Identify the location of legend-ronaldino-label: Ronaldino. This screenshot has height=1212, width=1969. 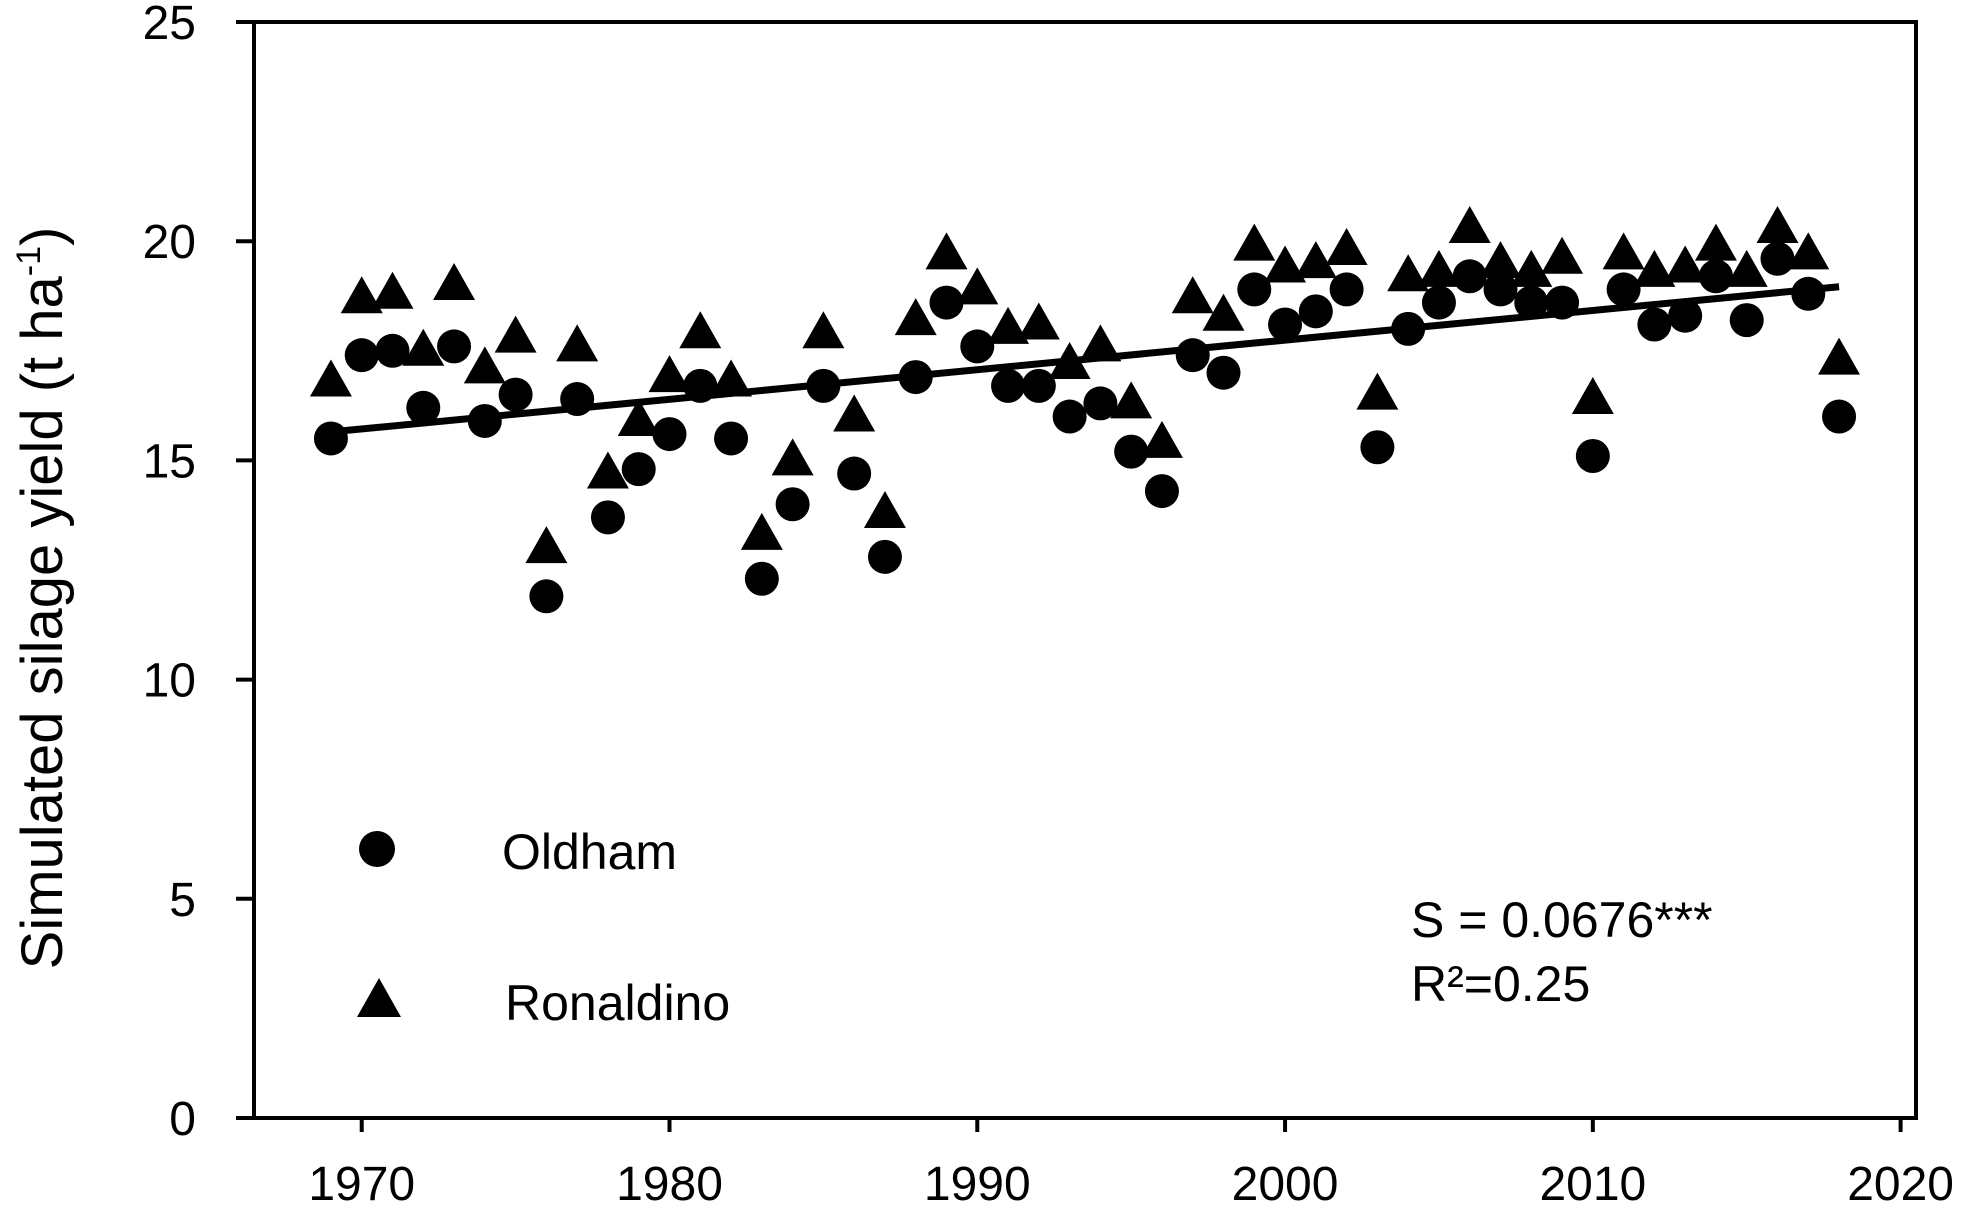
(617, 1003).